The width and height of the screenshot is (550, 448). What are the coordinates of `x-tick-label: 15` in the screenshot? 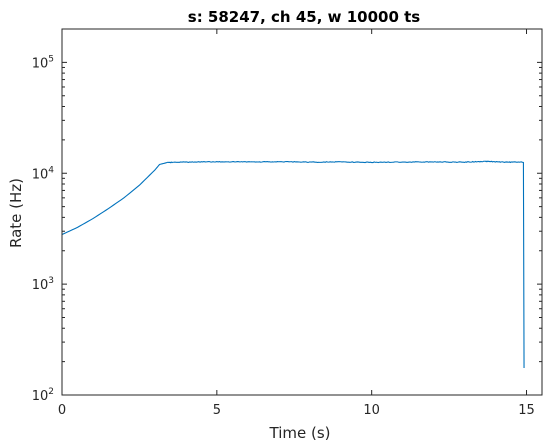 It's located at (526, 410).